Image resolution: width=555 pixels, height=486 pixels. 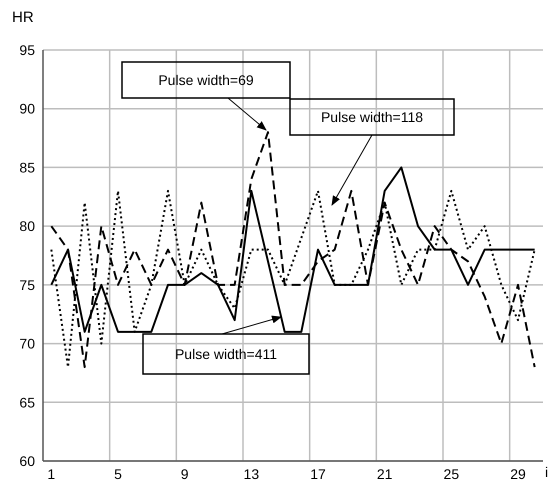 I want to click on y-tick-label: 65, so click(x=27, y=402).